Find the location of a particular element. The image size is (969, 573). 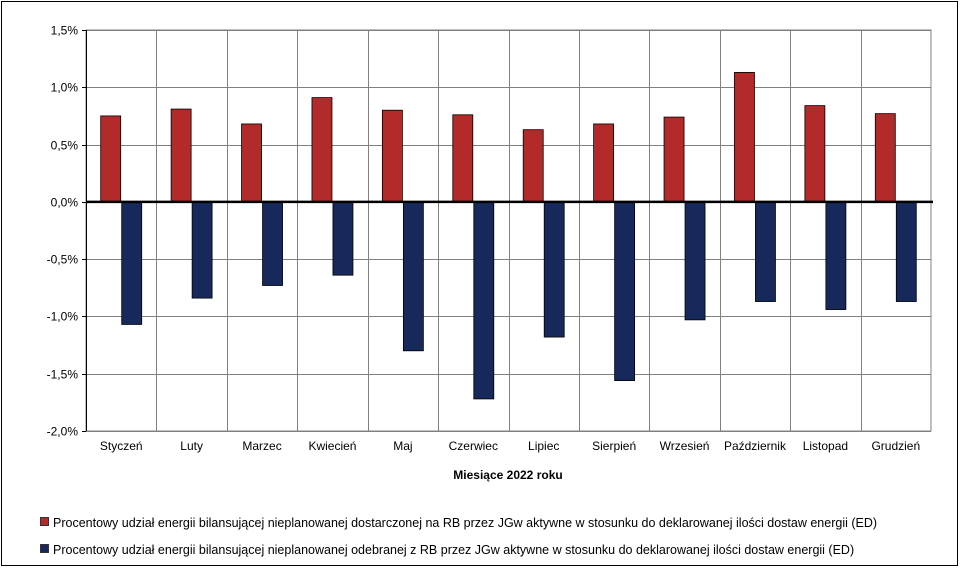

y-tick-label: 0,0% is located at coordinates (65, 203).